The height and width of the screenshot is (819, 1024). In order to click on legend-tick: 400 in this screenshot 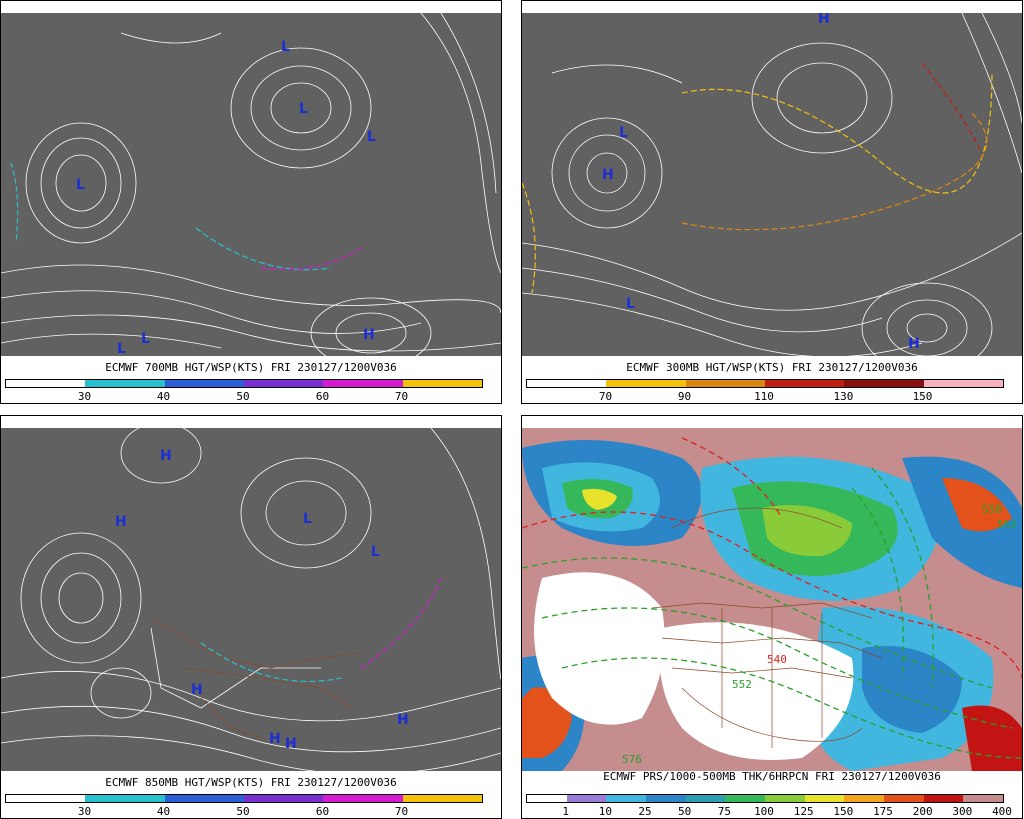, I will do `click(1002, 811)`.